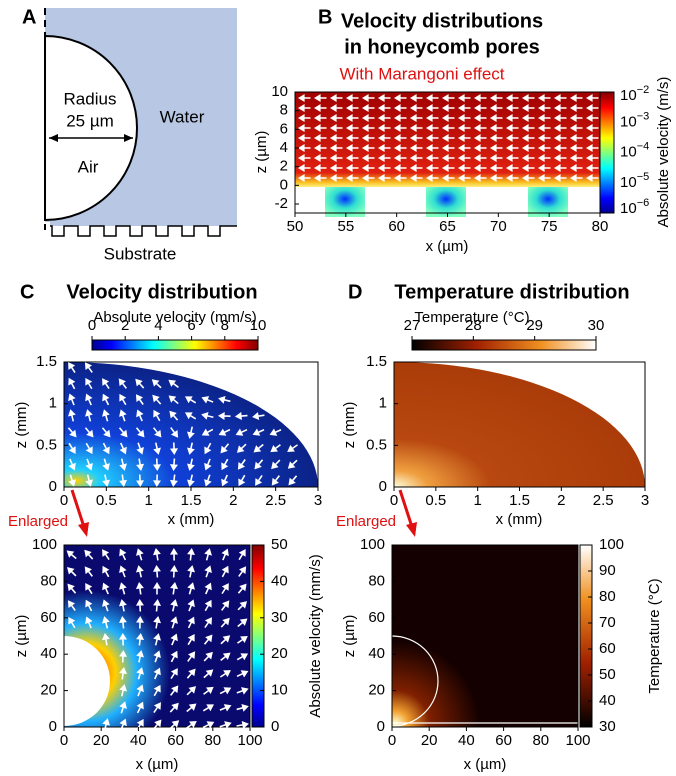 This screenshot has height=776, width=676. Describe the element at coordinates (233, 500) in the screenshot. I see `x-tick-label: 2` at that location.